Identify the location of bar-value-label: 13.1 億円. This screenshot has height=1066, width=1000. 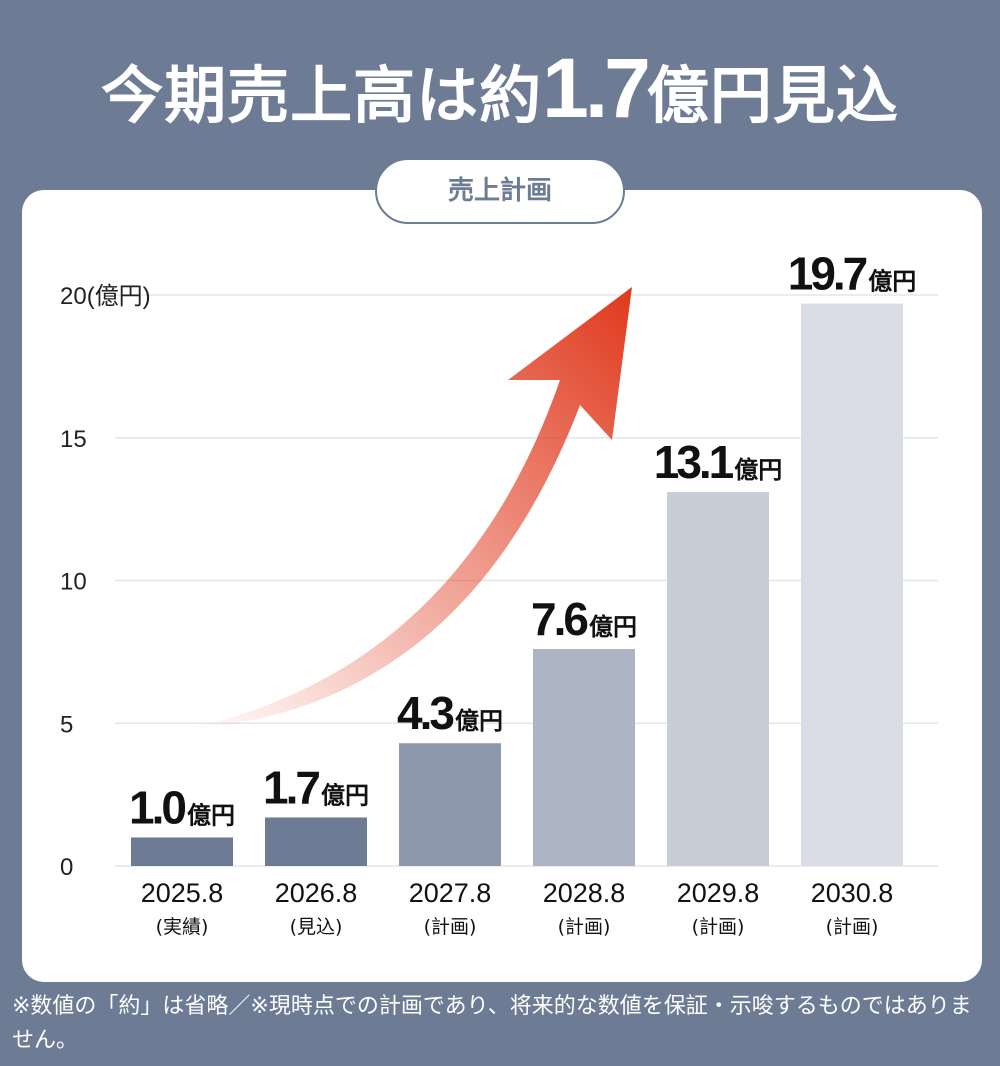
(718, 462).